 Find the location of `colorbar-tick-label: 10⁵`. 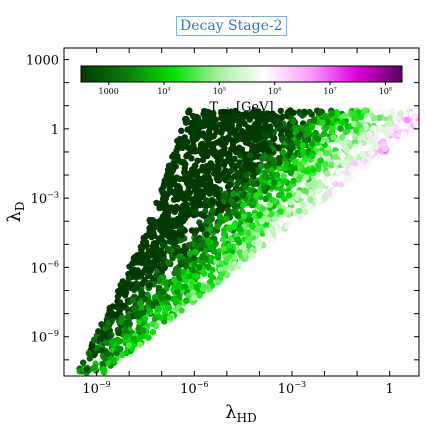

colorbar-tick-label: 10⁵ is located at coordinates (219, 91).